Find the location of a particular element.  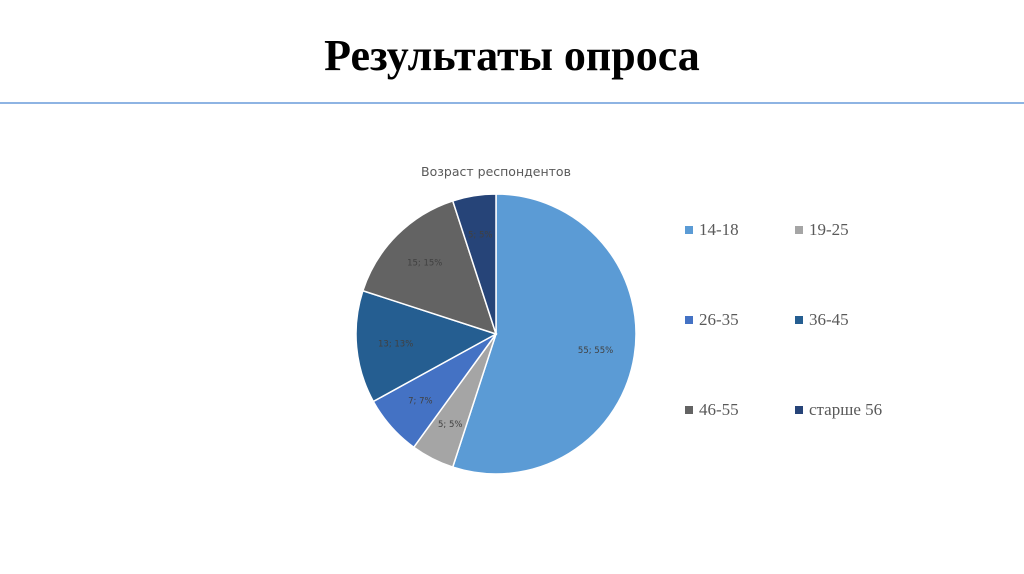

legend-label: 36-45 is located at coordinates (829, 319).